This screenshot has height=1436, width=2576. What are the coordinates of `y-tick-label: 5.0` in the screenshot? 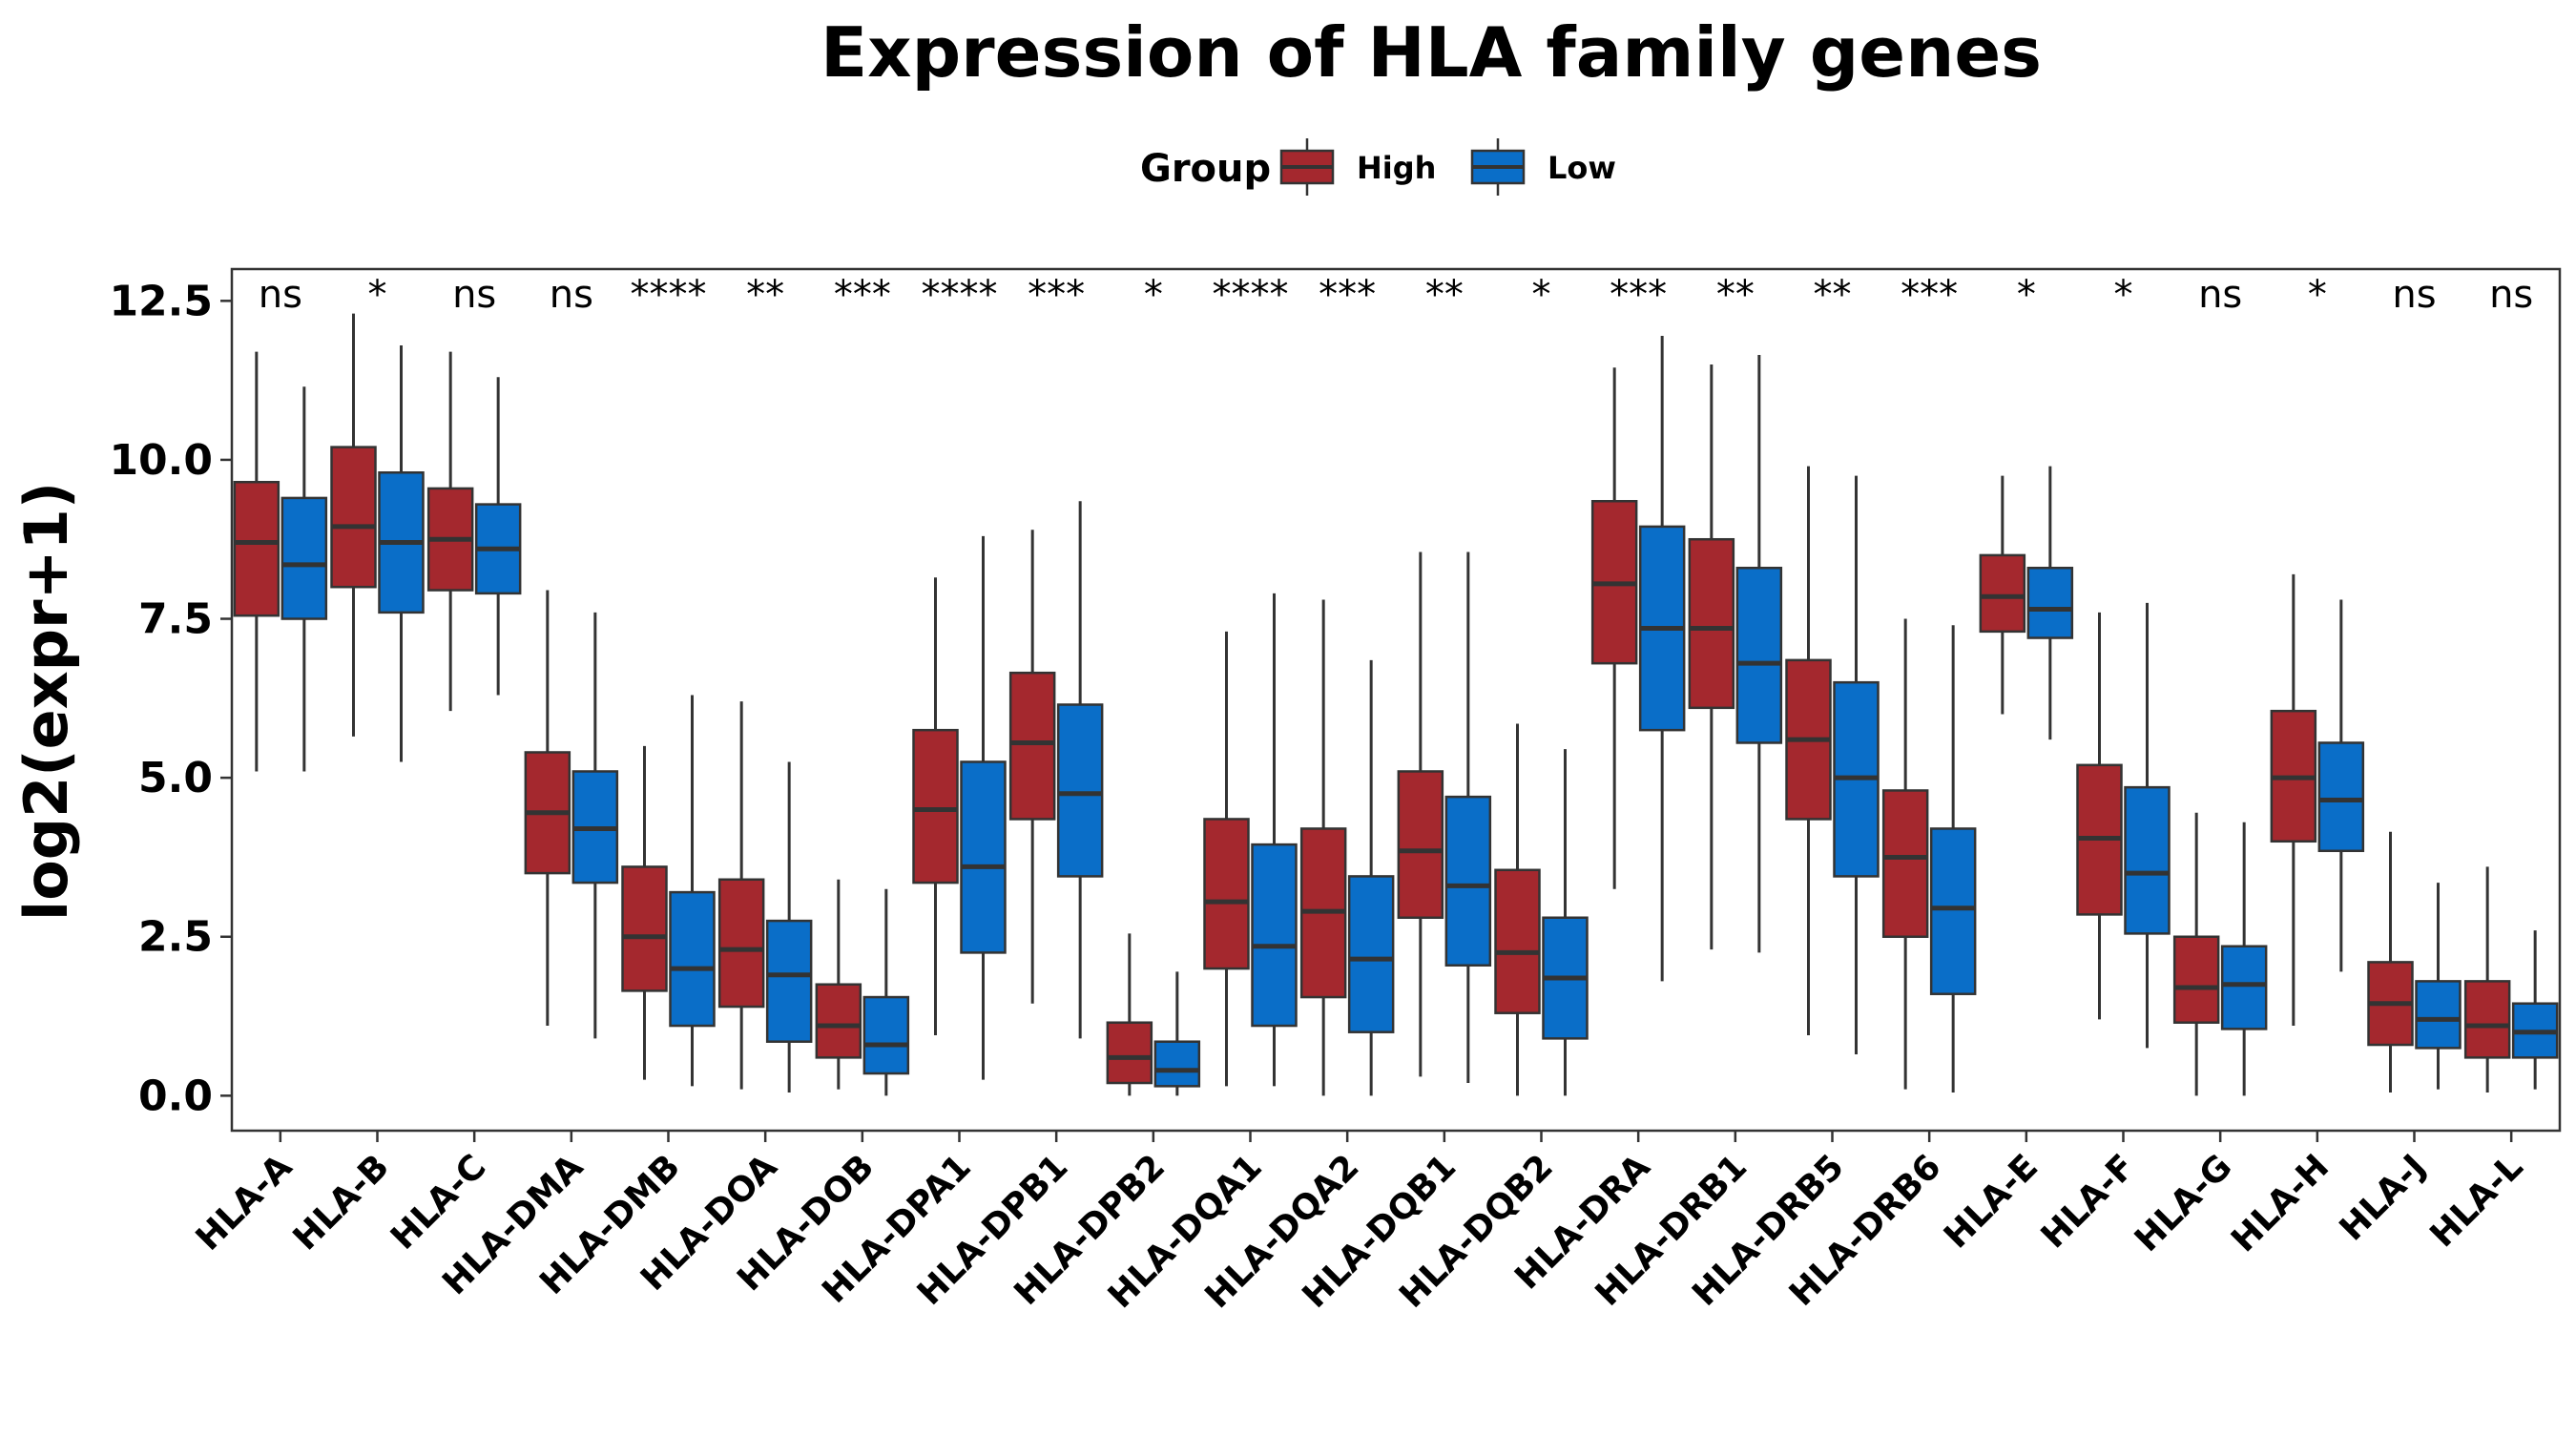 It's located at (175, 778).